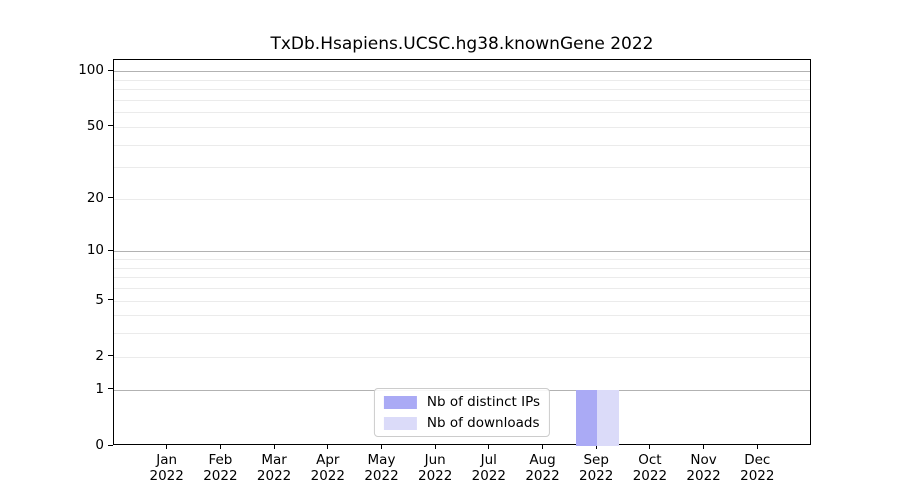 This screenshot has height=500, width=900. Describe the element at coordinates (400, 402) in the screenshot. I see `legend-swatch-distinct-ips` at that location.